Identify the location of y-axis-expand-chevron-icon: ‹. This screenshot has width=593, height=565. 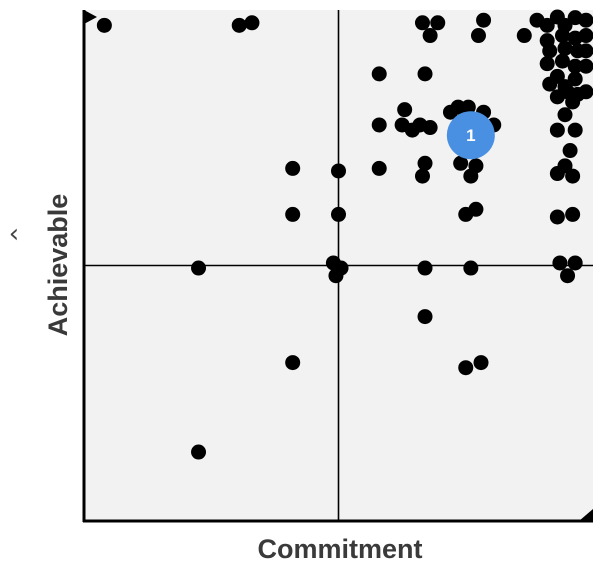
(14, 234).